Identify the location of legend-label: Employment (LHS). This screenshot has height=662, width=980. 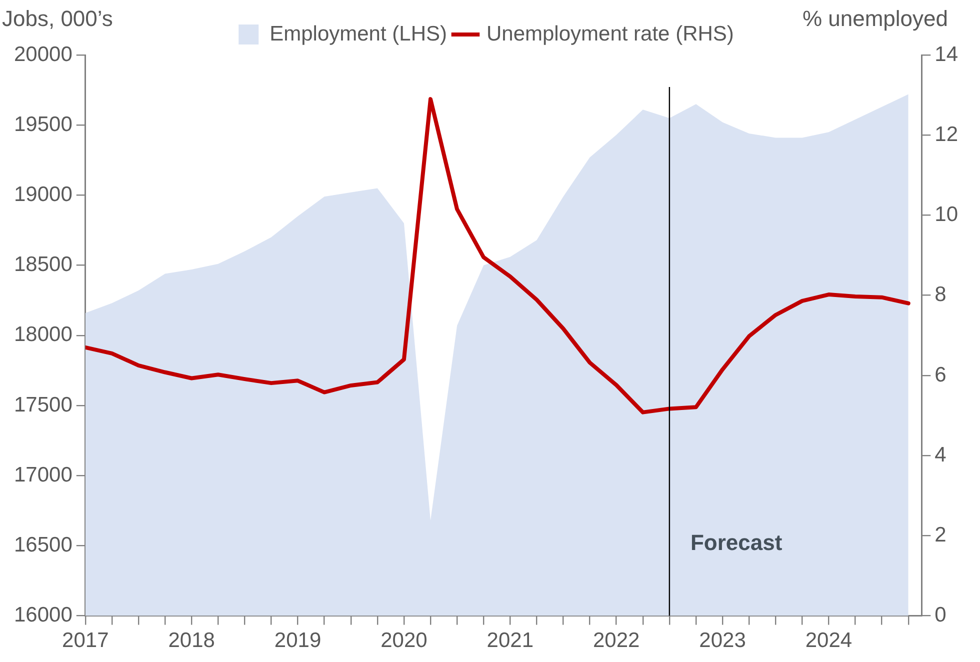
(358, 34).